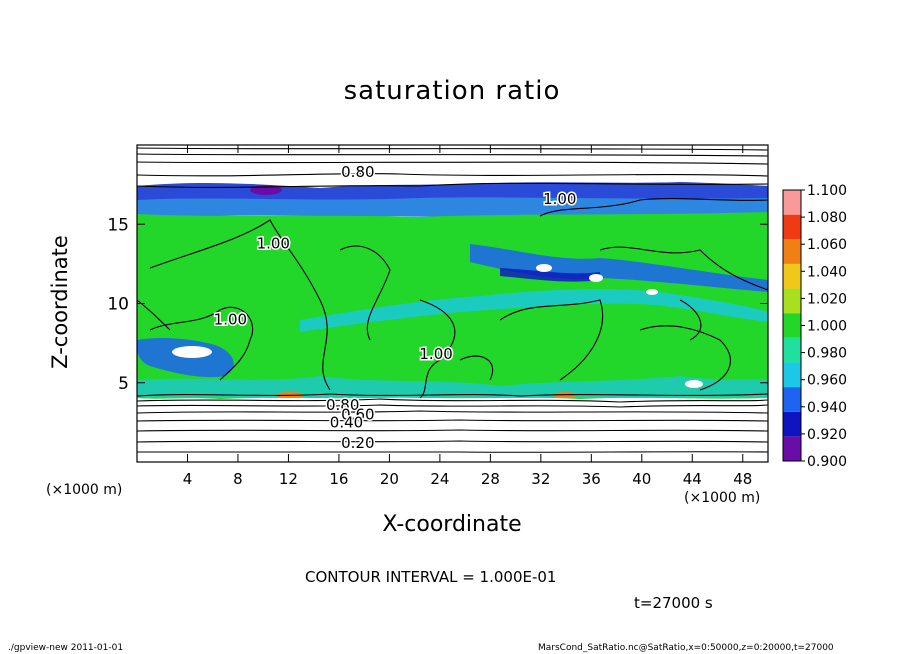 Image resolution: width=904 pixels, height=654 pixels. Describe the element at coordinates (357, 443) in the screenshot. I see `contour-label: 0.20` at that location.